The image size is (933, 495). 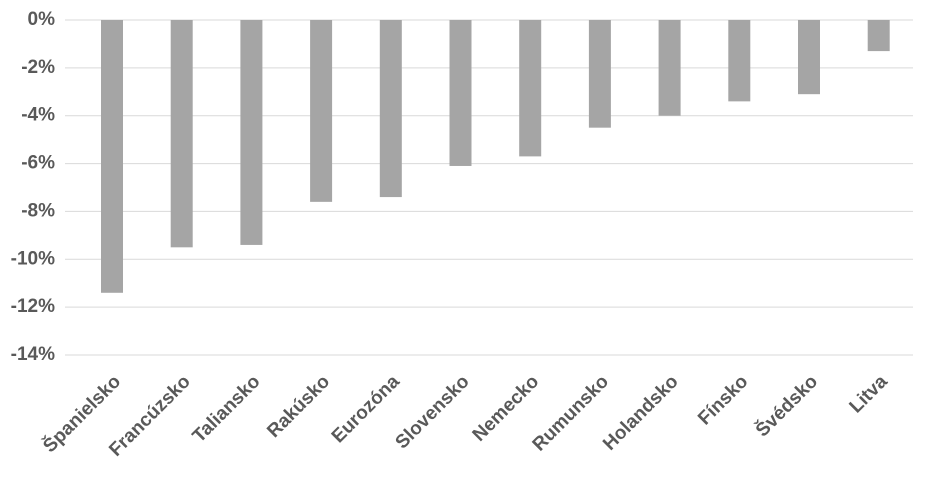 What do you see at coordinates (869, 394) in the screenshot?
I see `x-tick-label: Litva` at bounding box center [869, 394].